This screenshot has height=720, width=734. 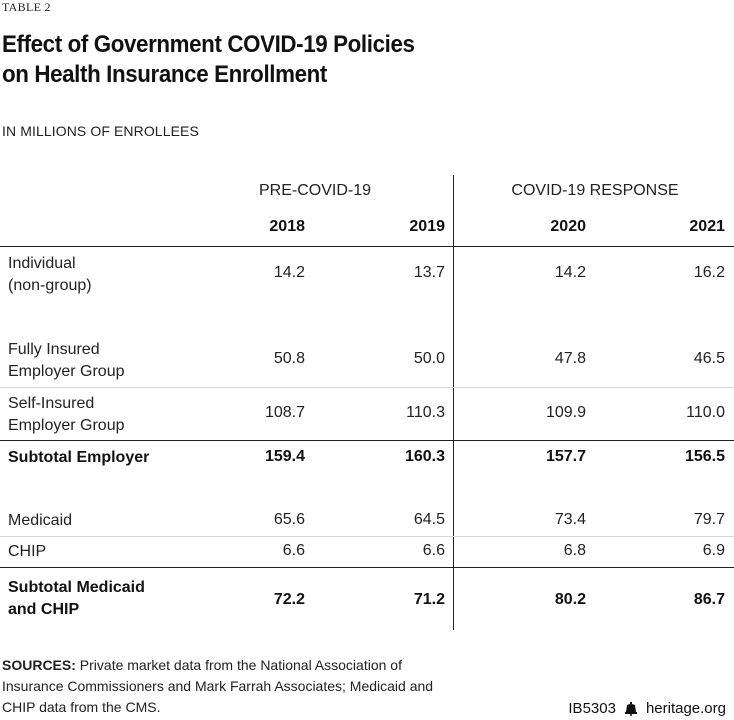 I want to click on table-cell: 16.2, so click(x=709, y=272).